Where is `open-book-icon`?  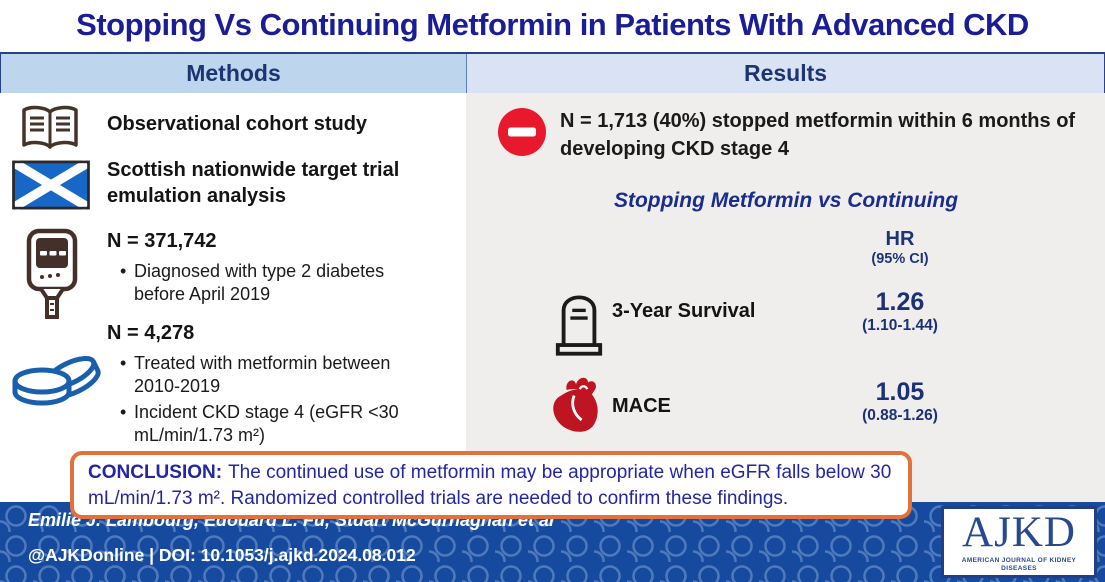 open-book-icon is located at coordinates (50, 129).